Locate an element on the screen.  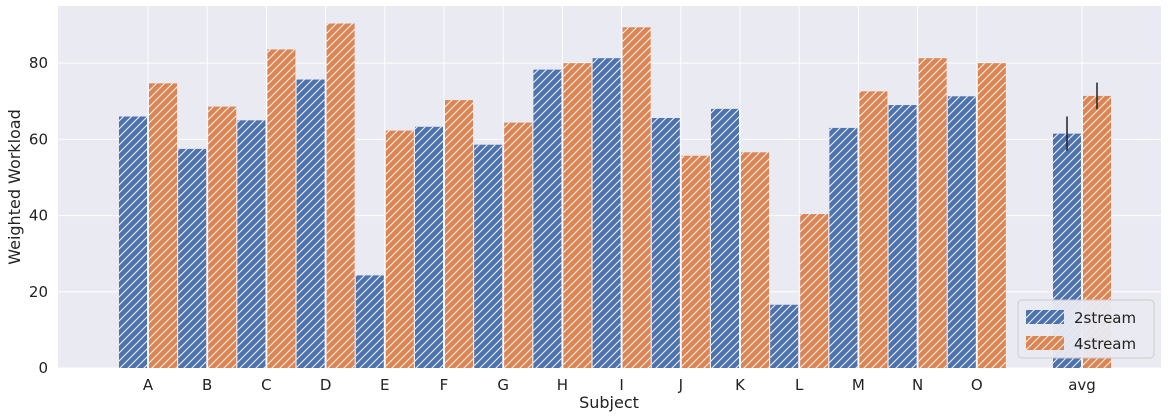
y-tick-label: 0 is located at coordinates (43, 368).